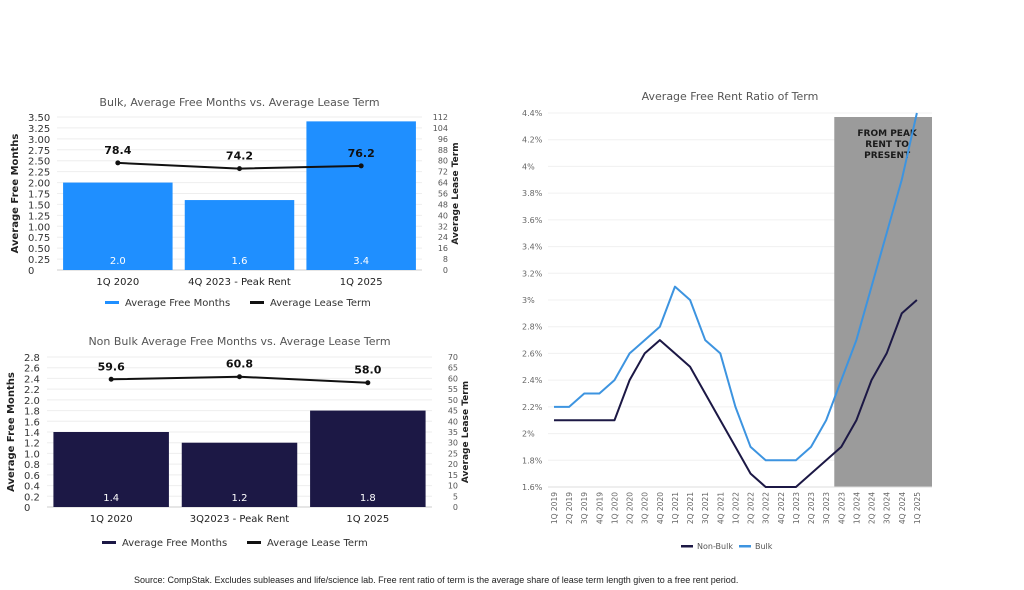 The image size is (1024, 590). I want to click on y2-tick-label: 15, so click(453, 475).